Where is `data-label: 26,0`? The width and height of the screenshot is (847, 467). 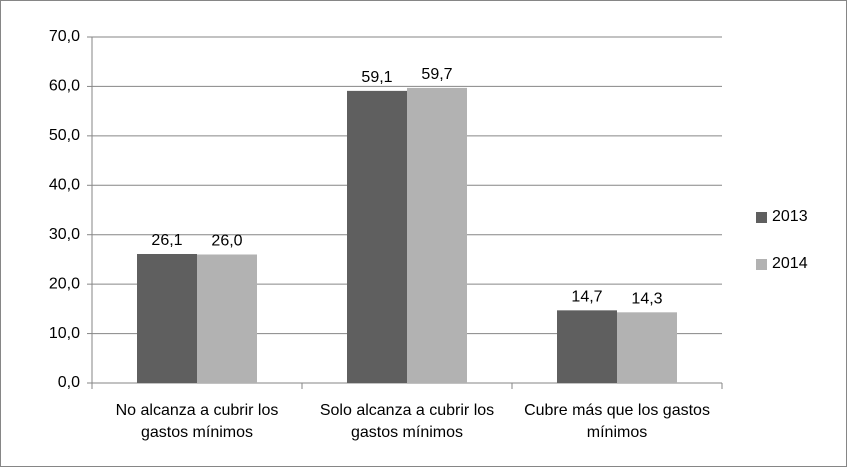
data-label: 26,0 is located at coordinates (226, 241).